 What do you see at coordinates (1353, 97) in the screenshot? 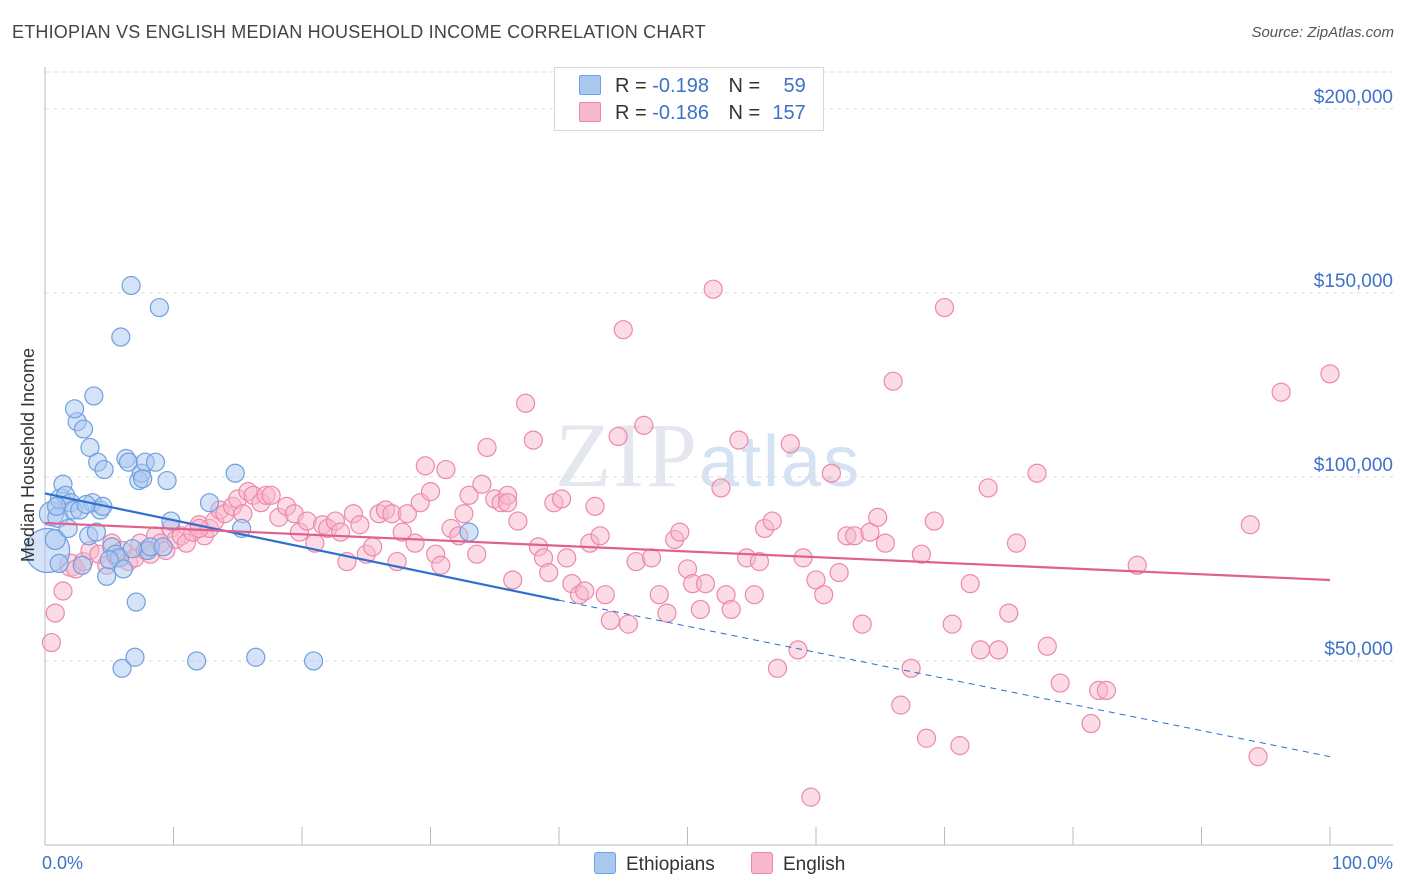
I see `y-tick-label: $200,000` at bounding box center [1353, 97].